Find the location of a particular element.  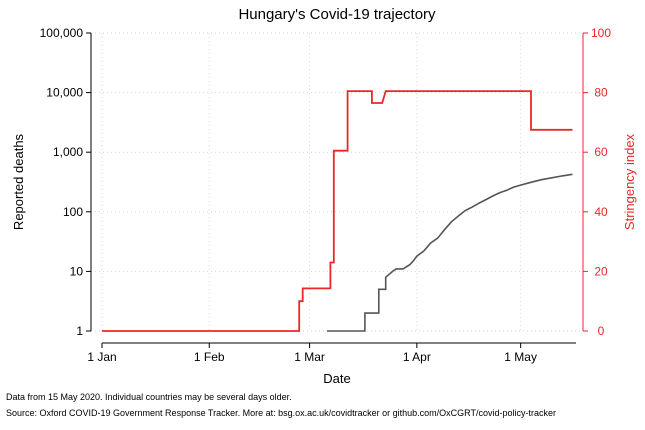

x-tick-label: 1 May is located at coordinates (520, 357).